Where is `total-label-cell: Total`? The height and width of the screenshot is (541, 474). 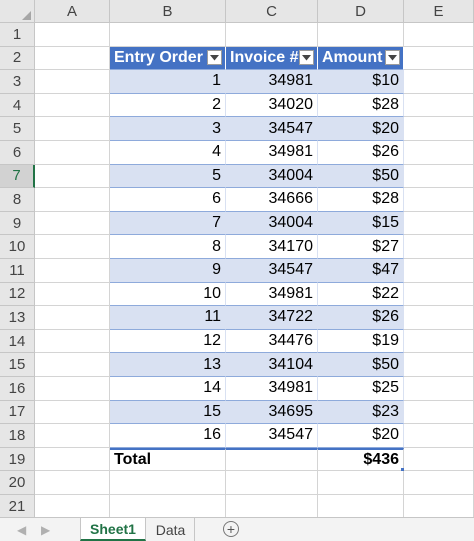
total-label-cell: Total is located at coordinates (168, 459).